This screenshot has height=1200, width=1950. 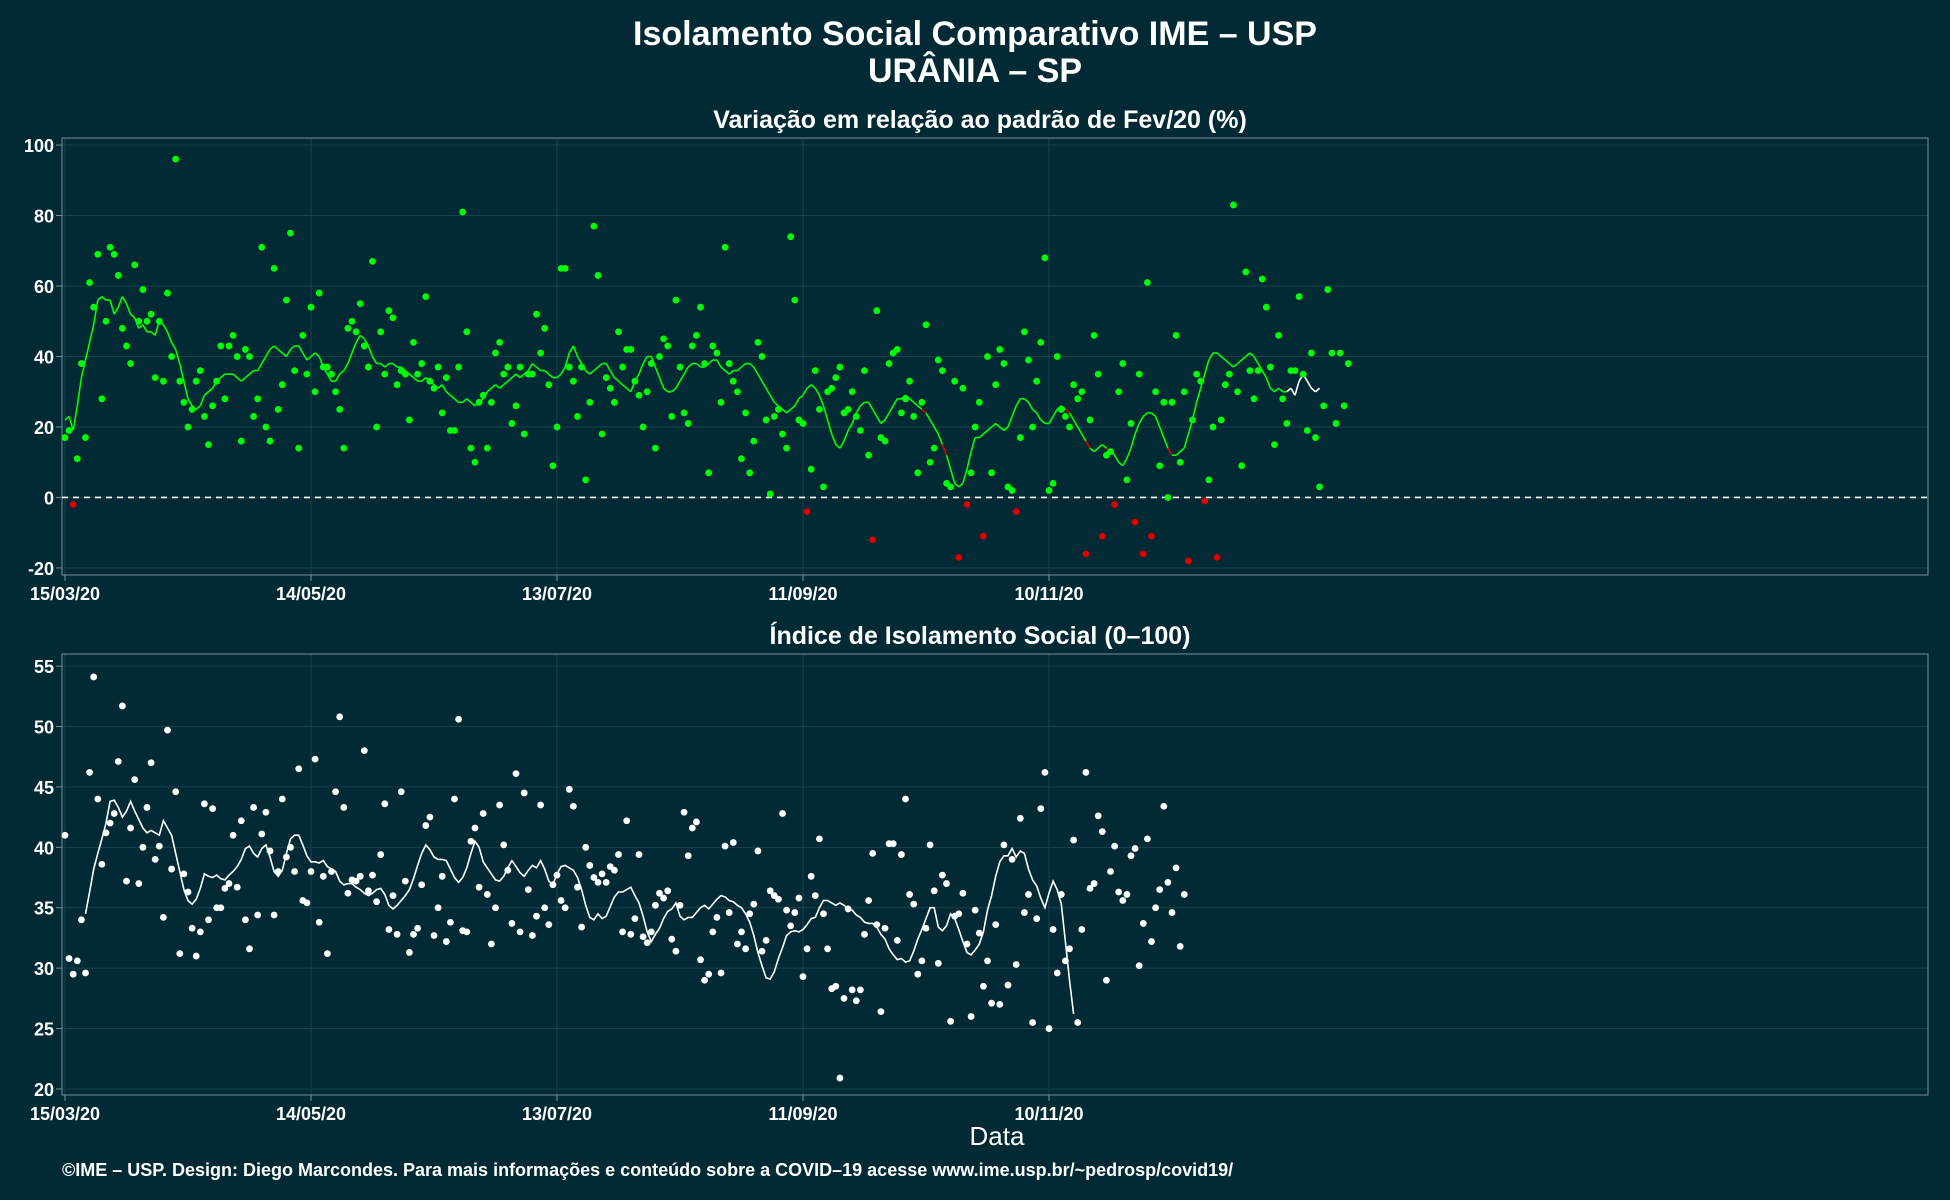 What do you see at coordinates (975, 34) in the screenshot?
I see `chart-title-line1: Isolamento Social Comparativo IME – USP` at bounding box center [975, 34].